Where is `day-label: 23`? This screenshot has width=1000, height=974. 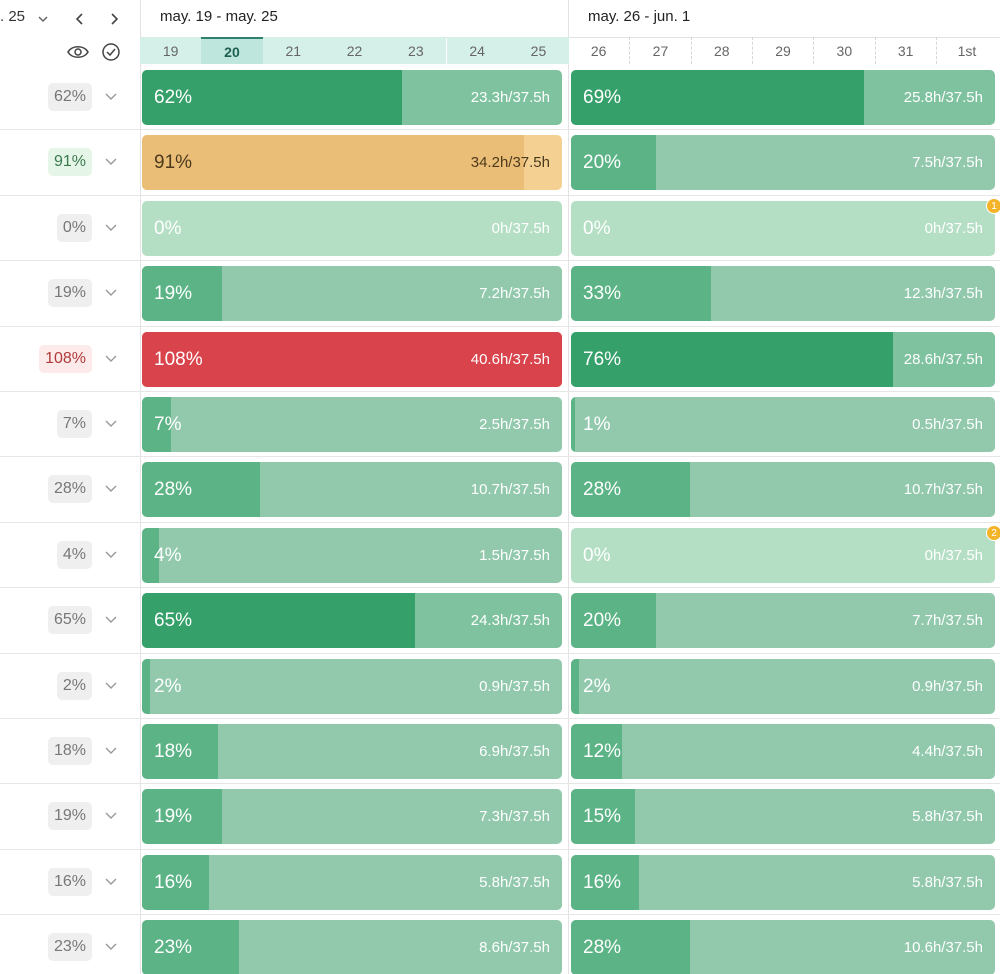
day-label: 23 is located at coordinates (416, 50).